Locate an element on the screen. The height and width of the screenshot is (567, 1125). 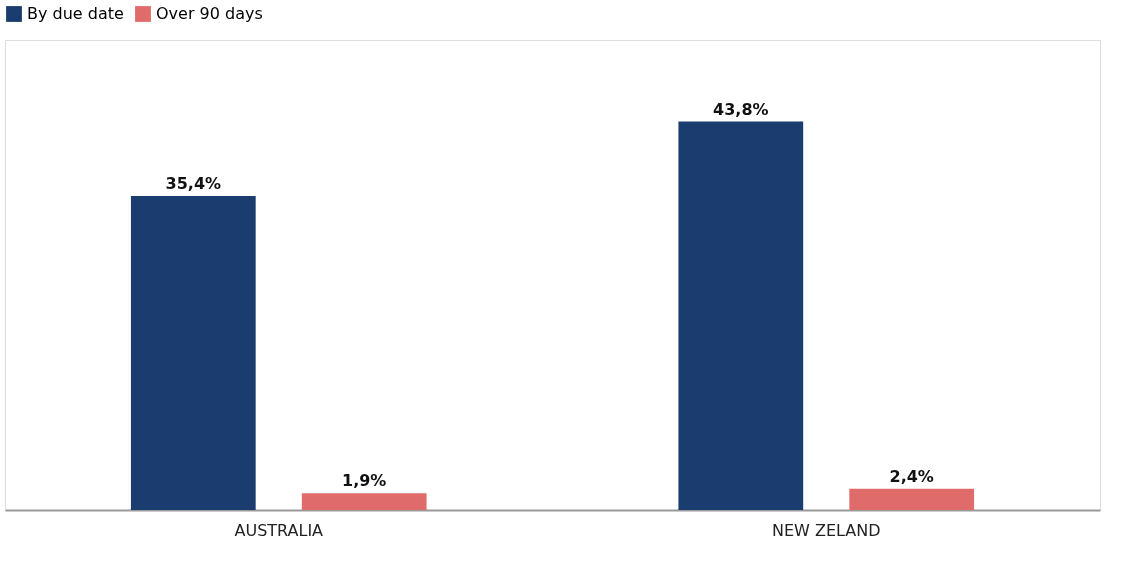
data-label: 1,9% is located at coordinates (364, 481).